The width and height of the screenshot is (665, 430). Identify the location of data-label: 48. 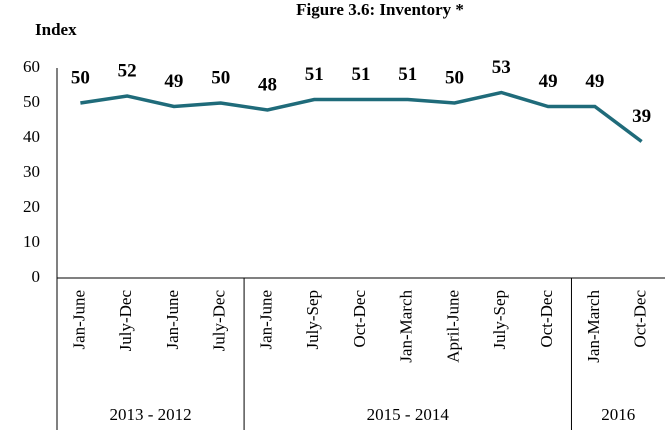
(267, 84).